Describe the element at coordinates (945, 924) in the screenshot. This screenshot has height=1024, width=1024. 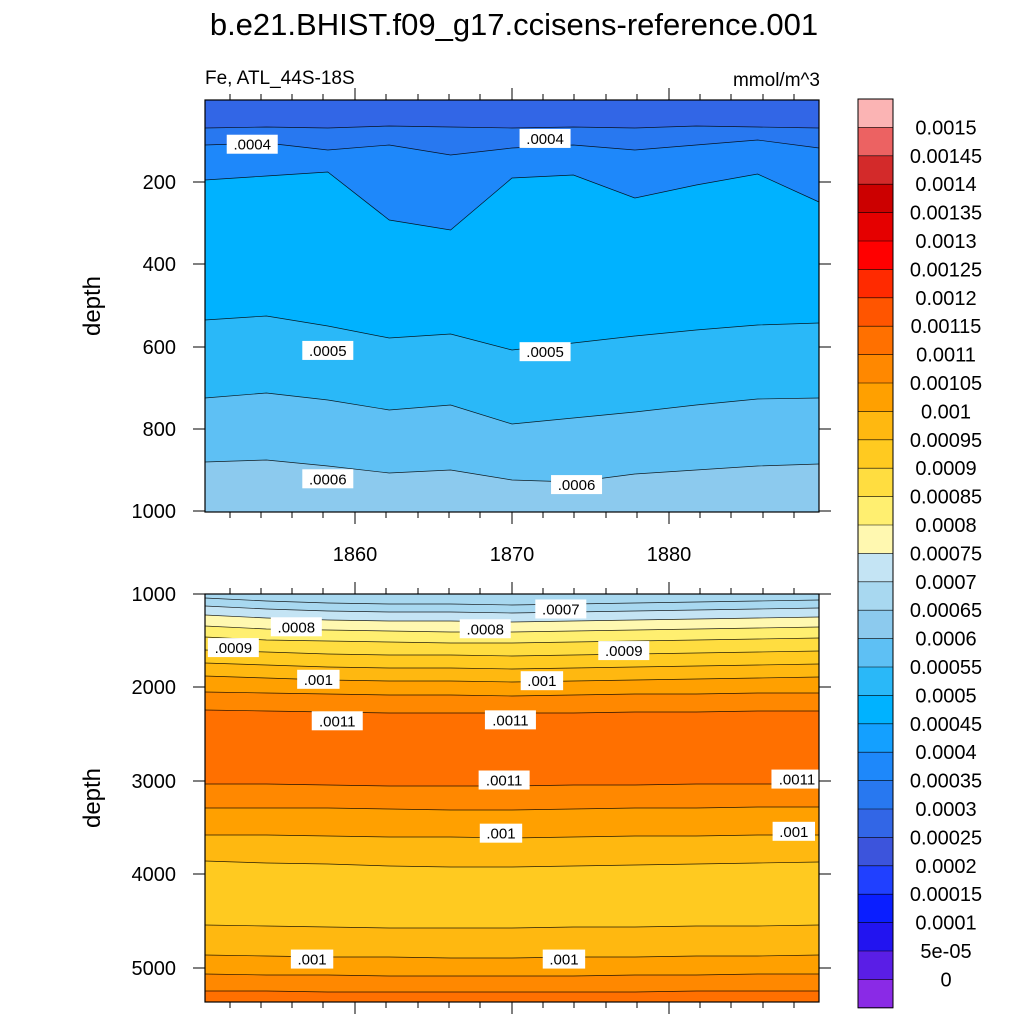
I see `colorbar-label: 0.0001` at that location.